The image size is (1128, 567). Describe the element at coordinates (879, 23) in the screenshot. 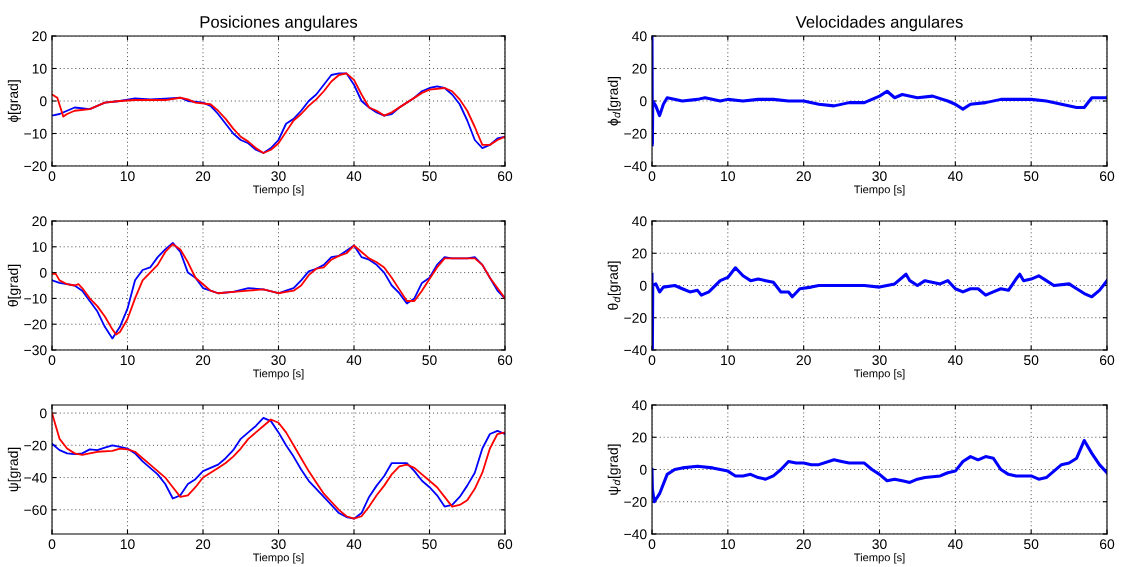

I see `chart-title: Velocidades angulares` at that location.